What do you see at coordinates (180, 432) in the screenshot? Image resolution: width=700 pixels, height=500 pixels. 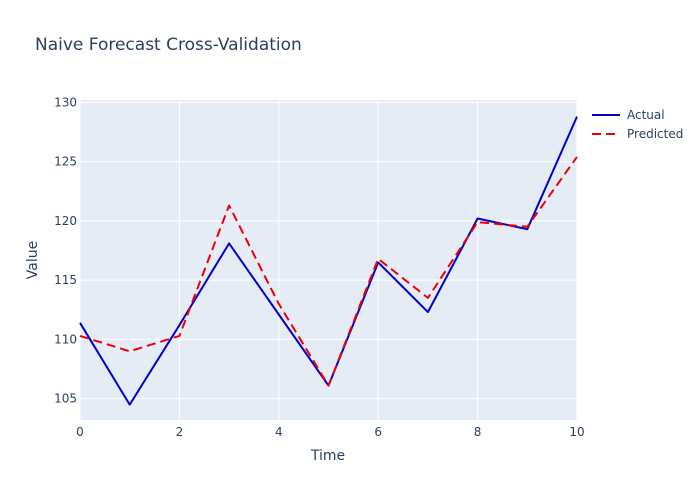 I see `x-tick-label: 2` at bounding box center [180, 432].